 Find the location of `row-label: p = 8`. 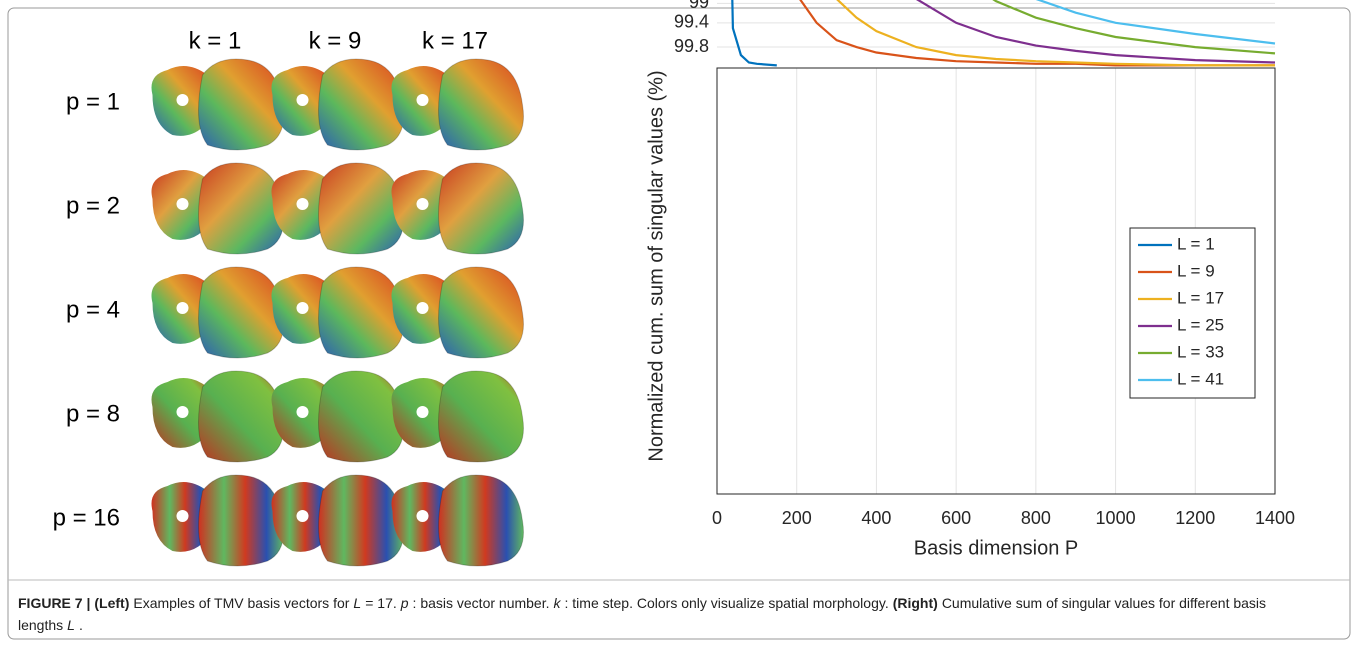

row-label: p = 8 is located at coordinates (93, 413).